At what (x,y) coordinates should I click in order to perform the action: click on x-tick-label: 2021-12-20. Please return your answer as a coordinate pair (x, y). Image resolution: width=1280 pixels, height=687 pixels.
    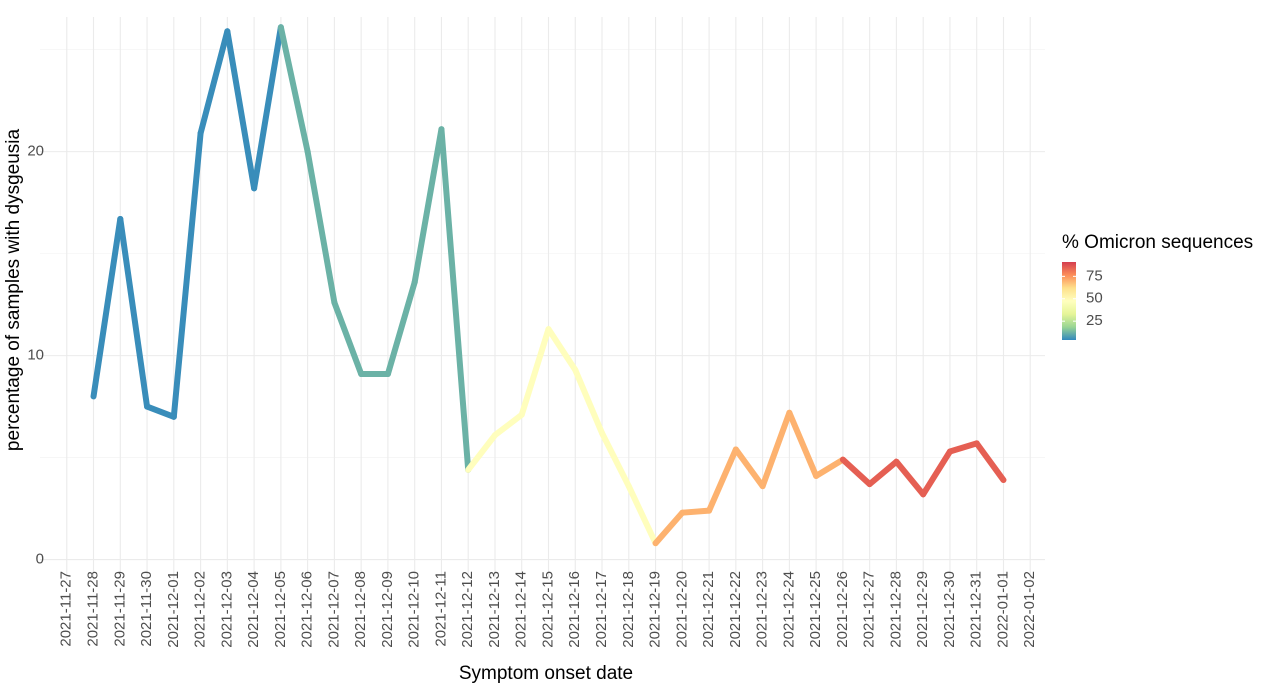
    Looking at the image, I should click on (681, 609).